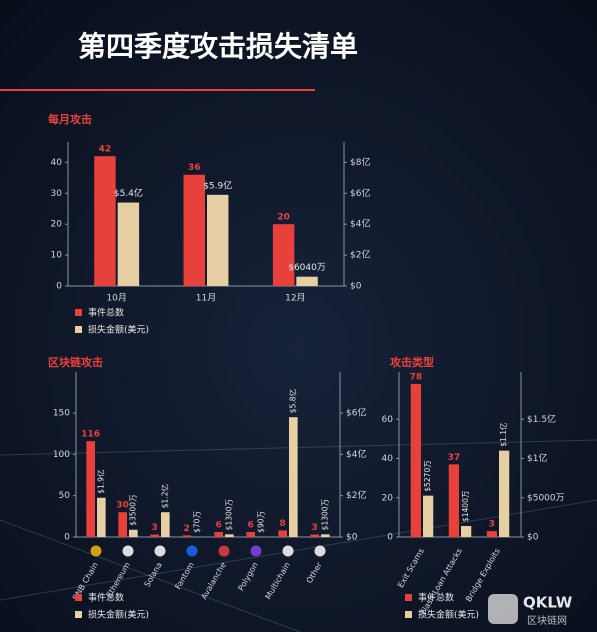 The image size is (597, 632). I want to click on y-tick-label: 50, so click(65, 496).